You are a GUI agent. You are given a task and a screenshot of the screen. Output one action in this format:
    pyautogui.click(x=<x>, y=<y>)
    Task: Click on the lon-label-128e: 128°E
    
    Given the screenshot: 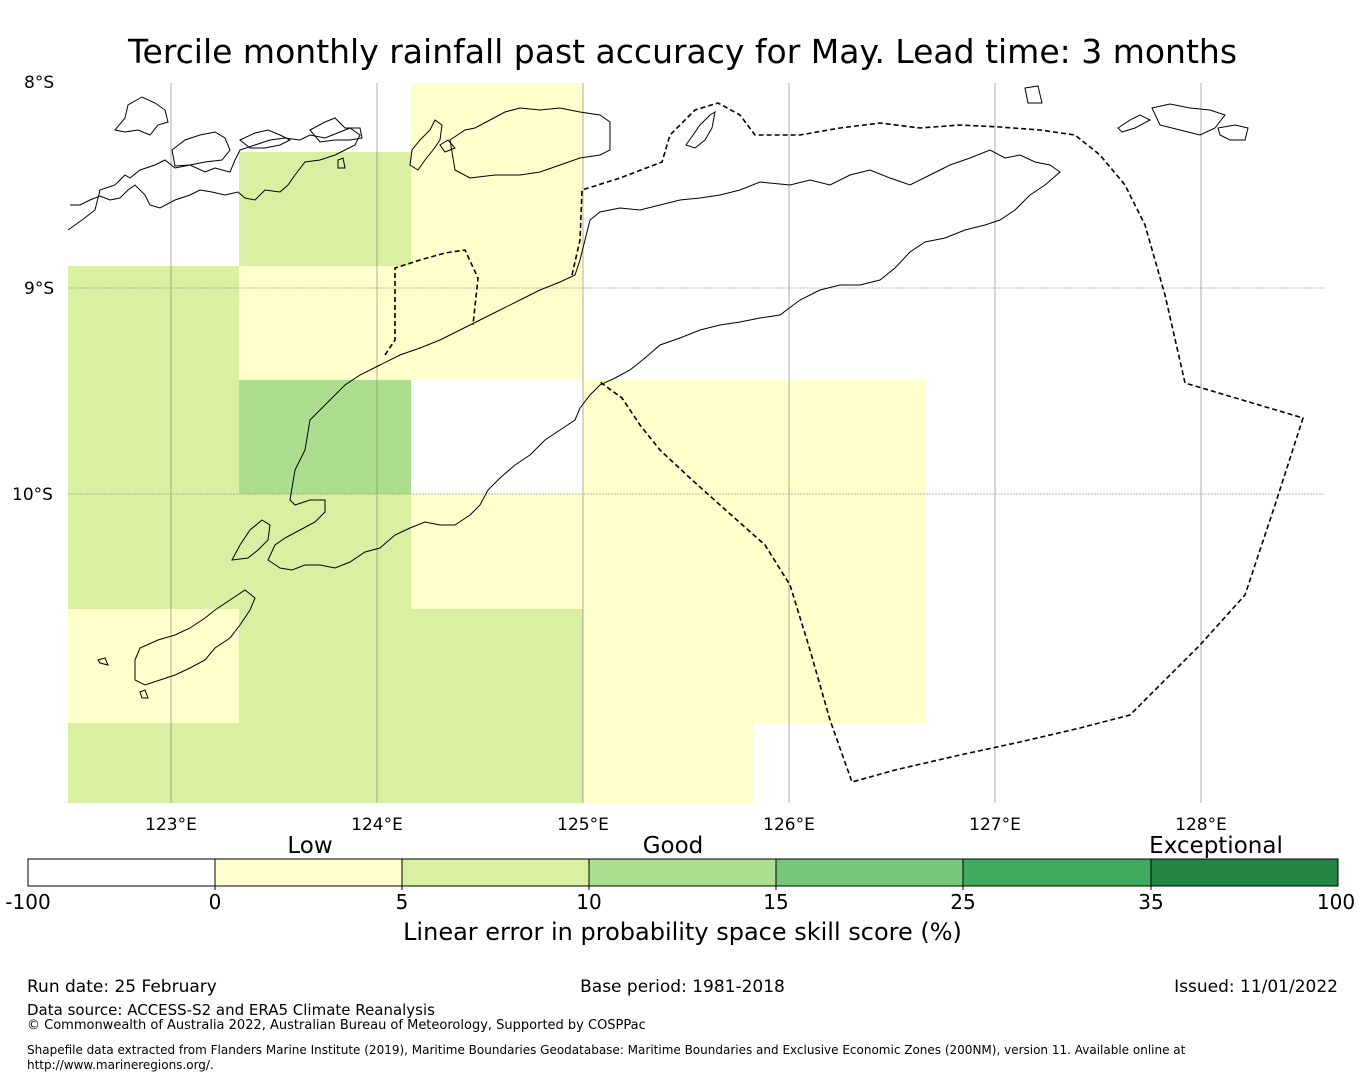 What is the action you would take?
    pyautogui.click(x=1201, y=825)
    